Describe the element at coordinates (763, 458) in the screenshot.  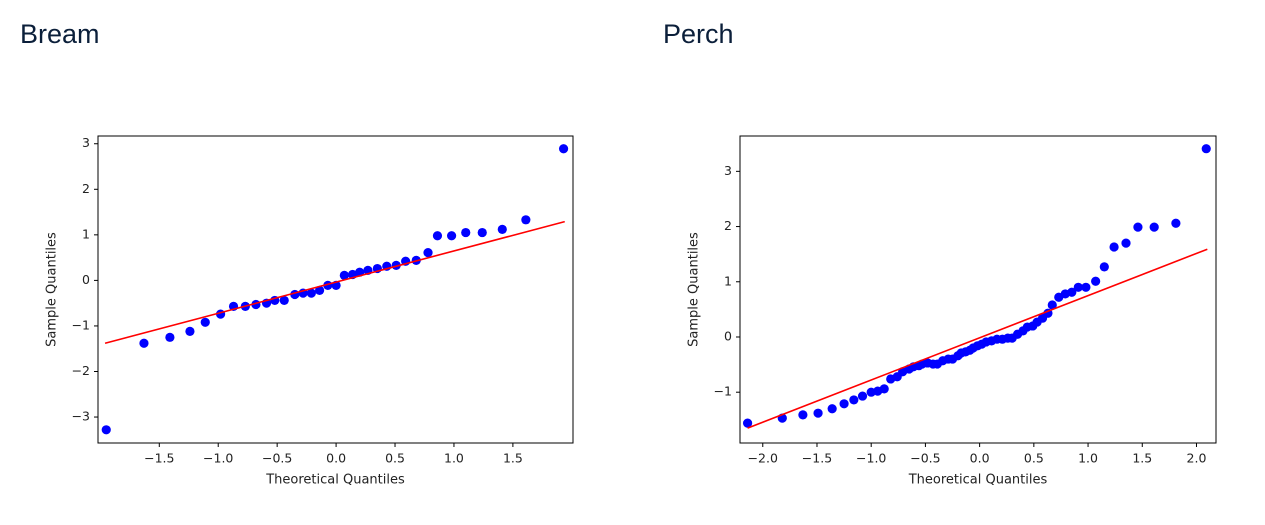
I see `x-tick-label: −2.0` at that location.